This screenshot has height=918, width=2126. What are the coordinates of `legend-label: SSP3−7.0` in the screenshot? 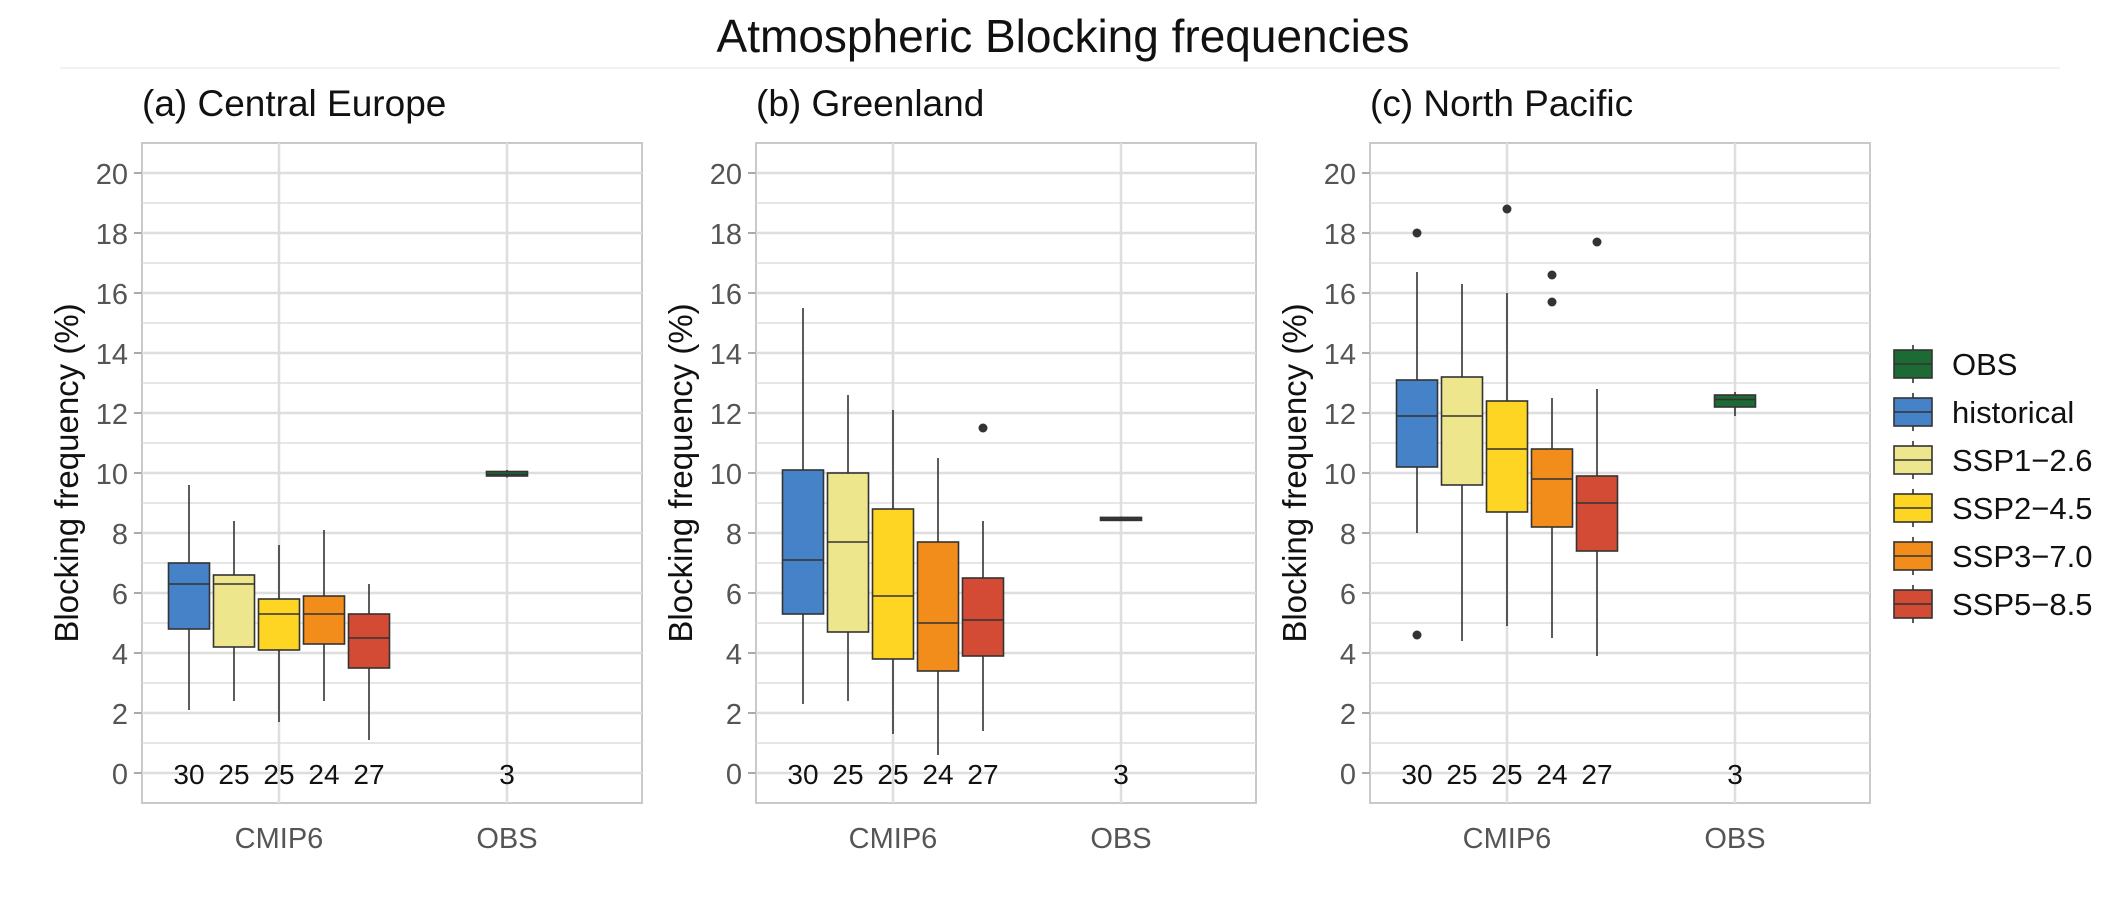 It's located at (2022, 556).